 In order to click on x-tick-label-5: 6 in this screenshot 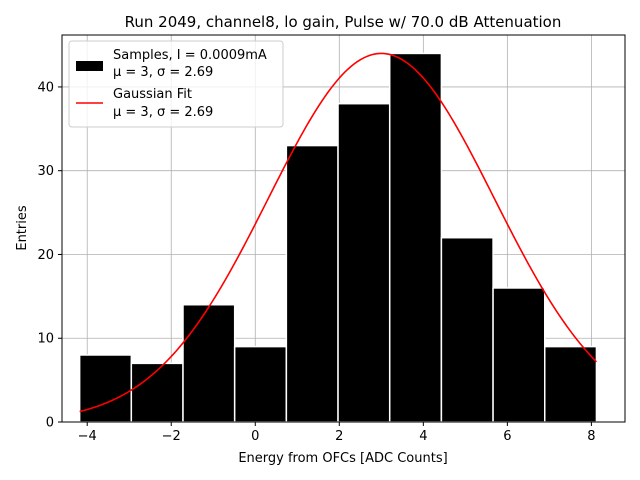, I will do `click(507, 436)`.